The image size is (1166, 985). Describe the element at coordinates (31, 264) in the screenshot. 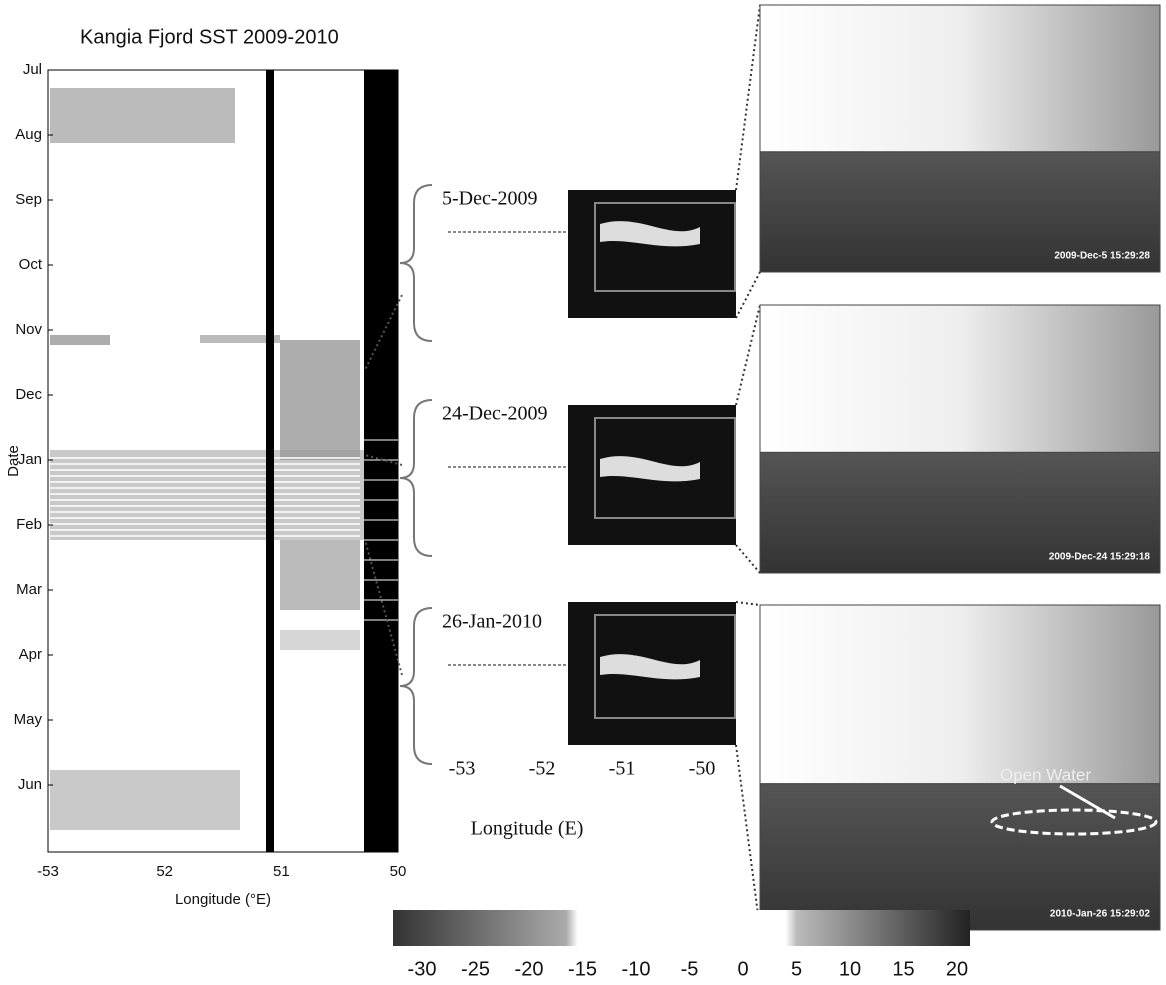

I see `y-tick-label: Oct` at that location.